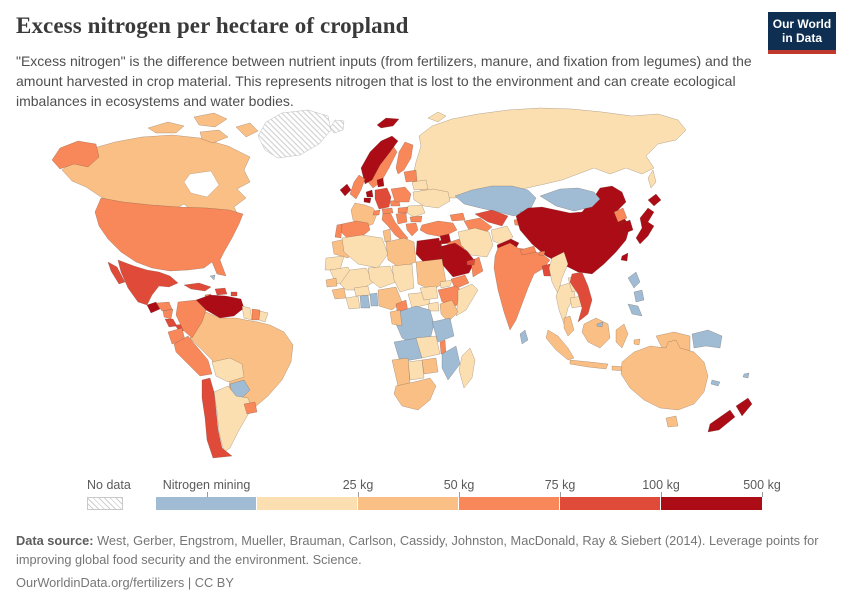  I want to click on country-nz-north, so click(744, 407).